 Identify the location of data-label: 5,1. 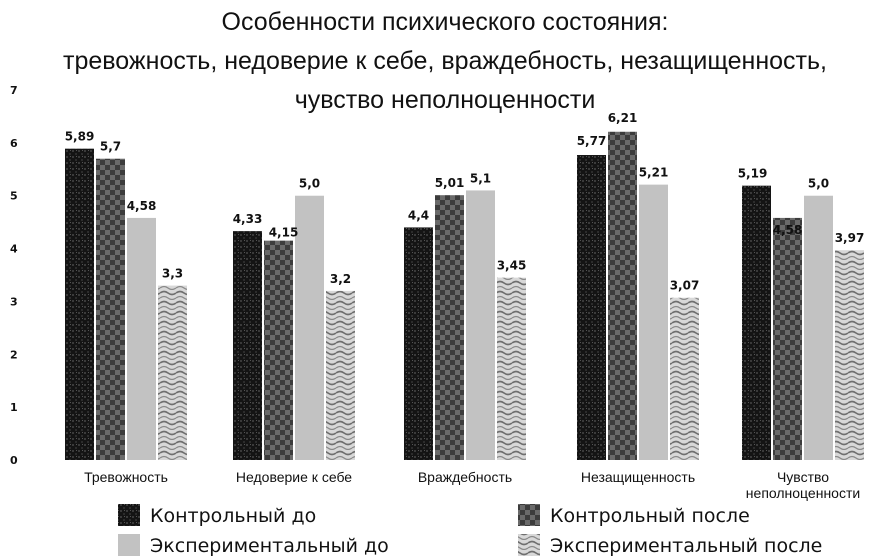
(480, 178).